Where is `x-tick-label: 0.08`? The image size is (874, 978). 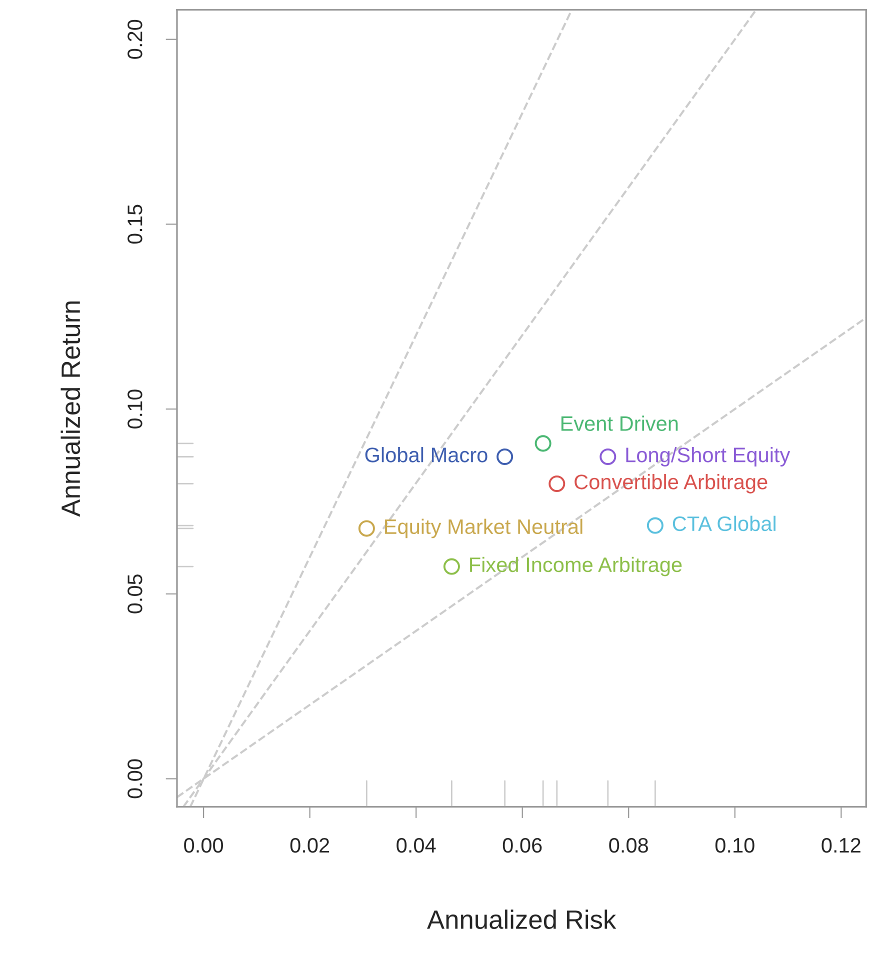
x-tick-label: 0.08 is located at coordinates (628, 845).